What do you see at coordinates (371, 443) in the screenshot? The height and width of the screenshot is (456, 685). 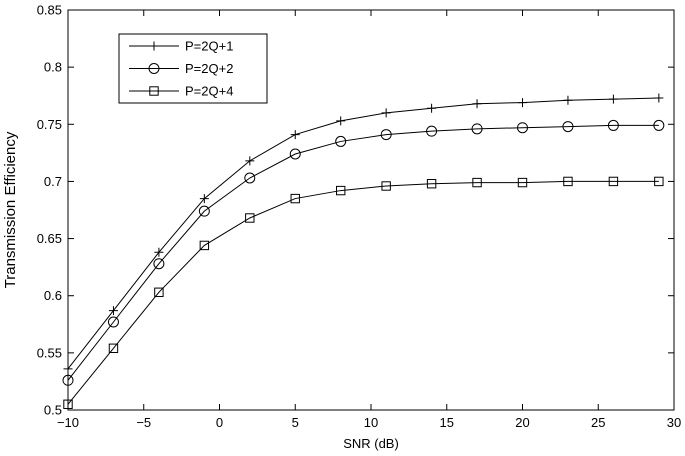 I see `x-axis-label: SNR (dB)` at bounding box center [371, 443].